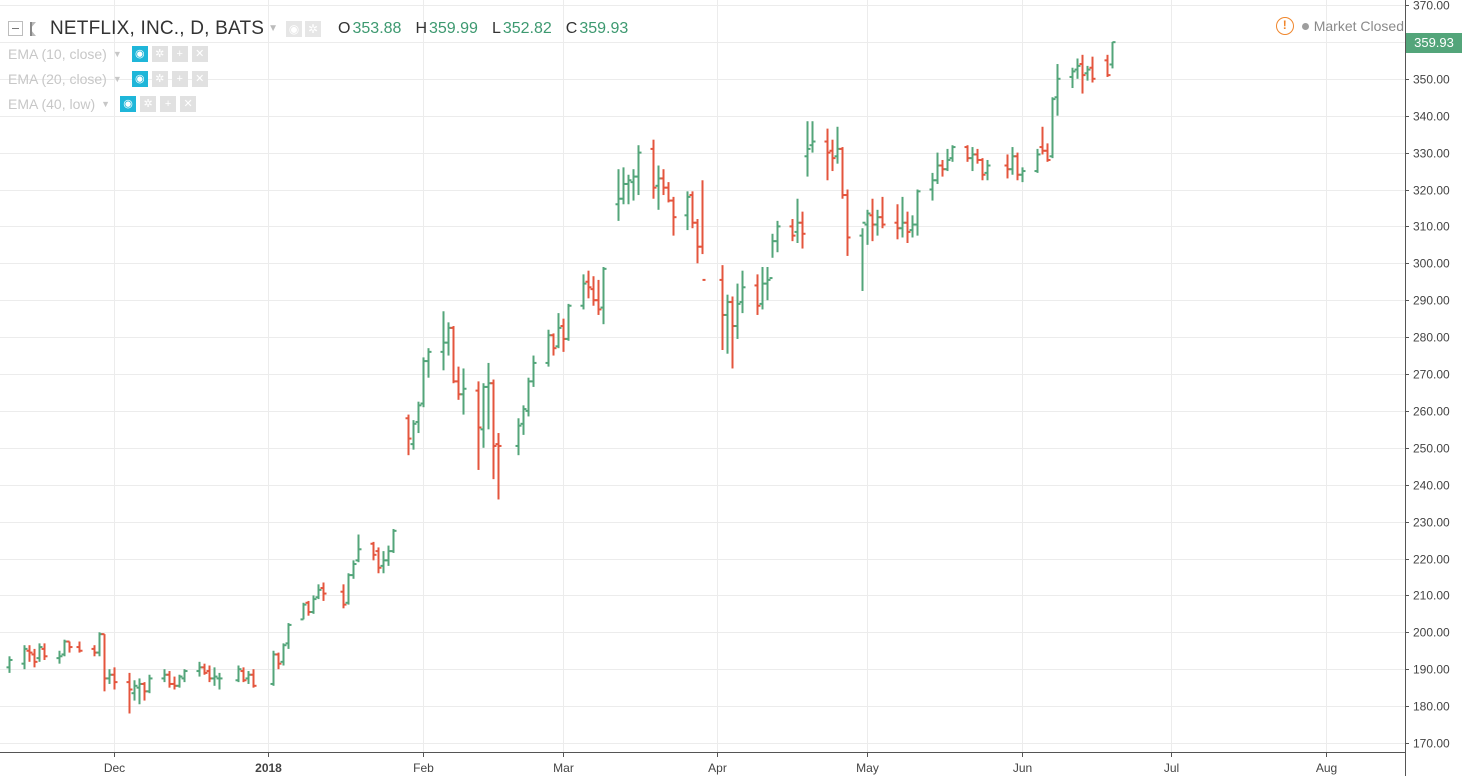 The image size is (1462, 776). Describe the element at coordinates (421, 28) in the screenshot. I see `ohlc-high-key: H` at that location.